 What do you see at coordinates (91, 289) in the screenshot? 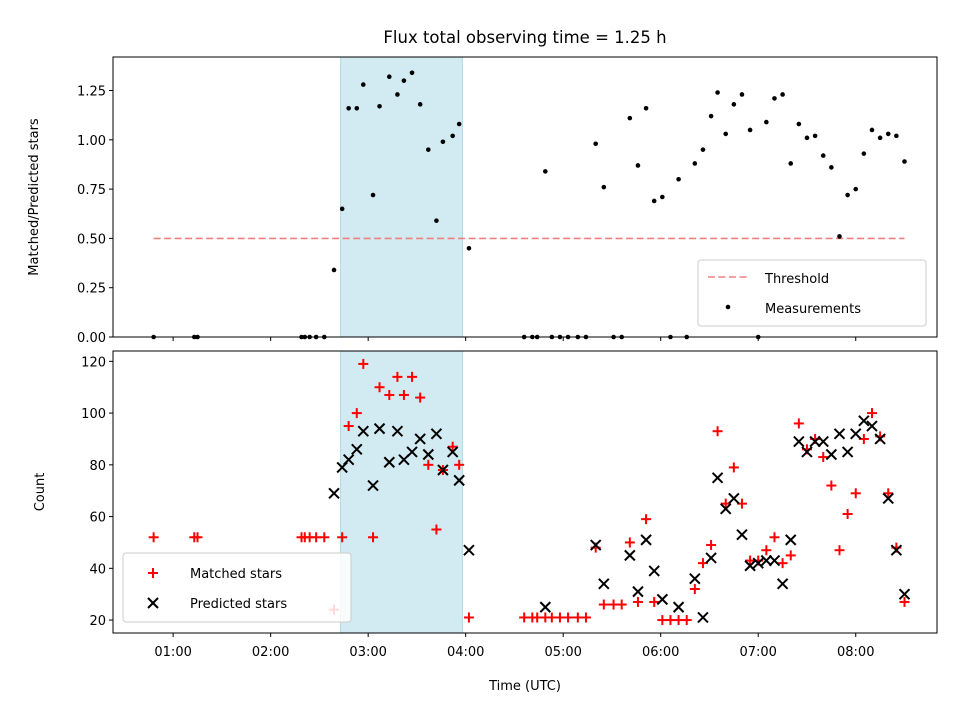
I see `ratio-ytick-label: 0.25` at bounding box center [91, 289].